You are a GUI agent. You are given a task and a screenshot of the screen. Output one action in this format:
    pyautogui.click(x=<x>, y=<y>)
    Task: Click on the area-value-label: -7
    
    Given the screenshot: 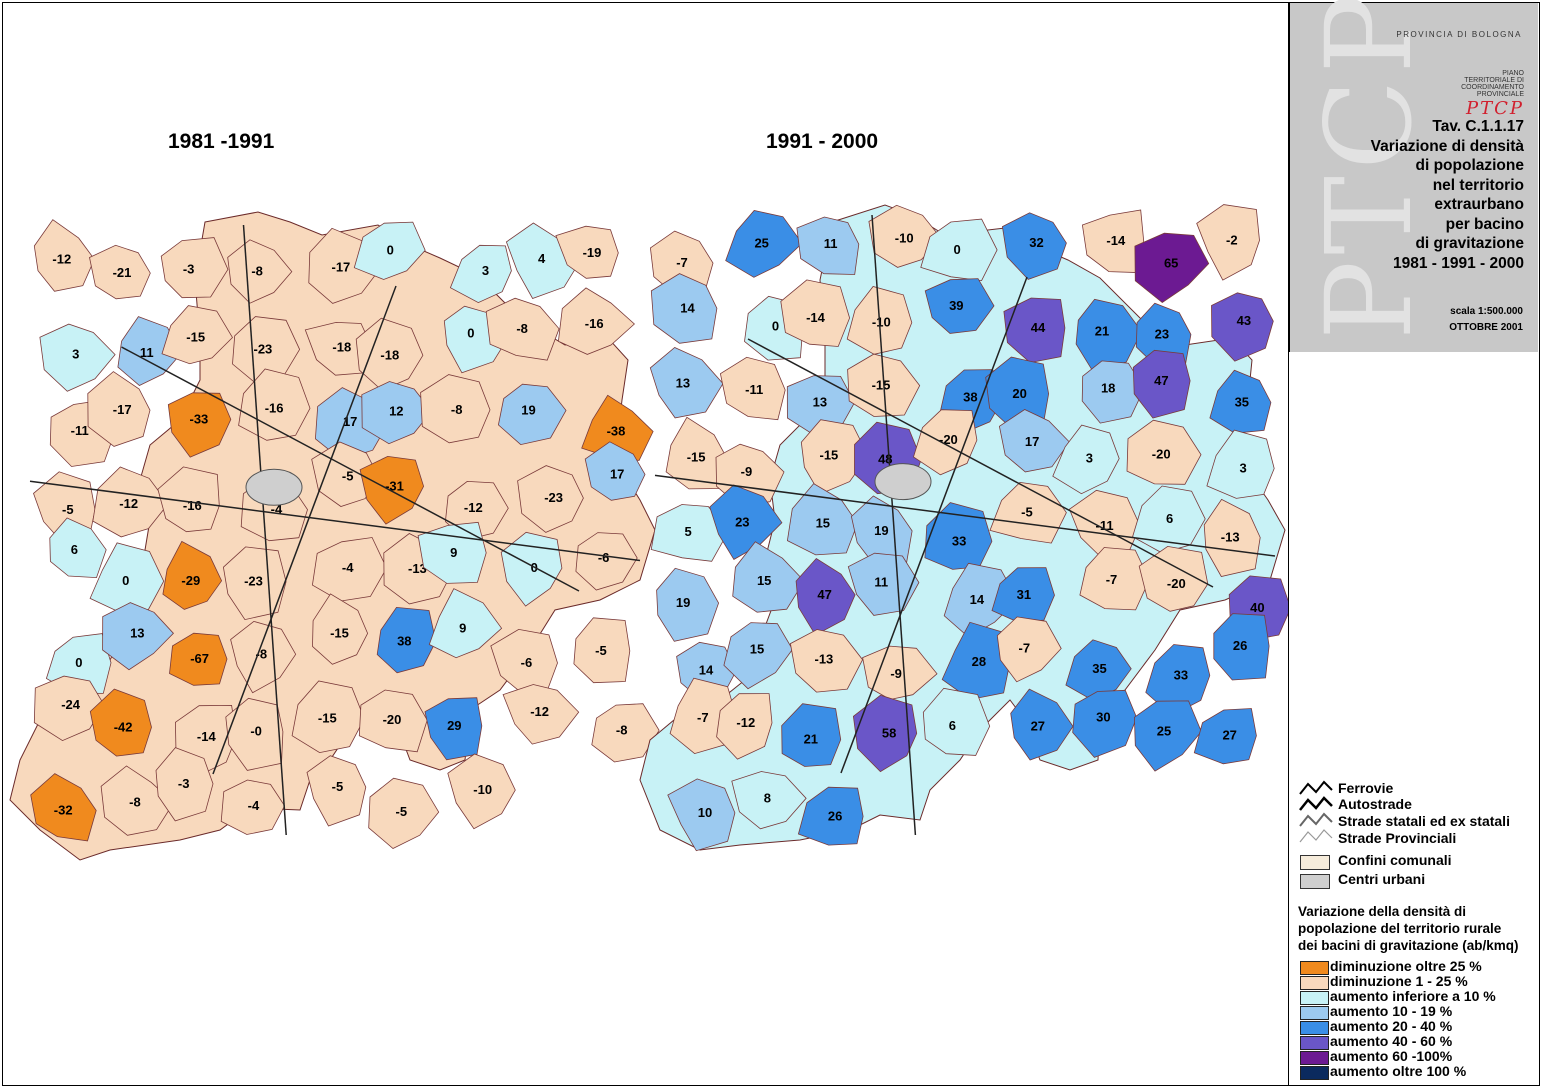 What is the action you would take?
    pyautogui.click(x=703, y=717)
    